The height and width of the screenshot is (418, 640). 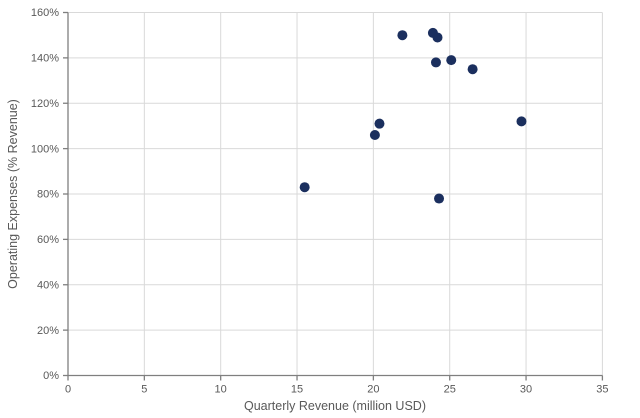 What do you see at coordinates (68, 390) in the screenshot?
I see `x-tick-label: 0` at bounding box center [68, 390].